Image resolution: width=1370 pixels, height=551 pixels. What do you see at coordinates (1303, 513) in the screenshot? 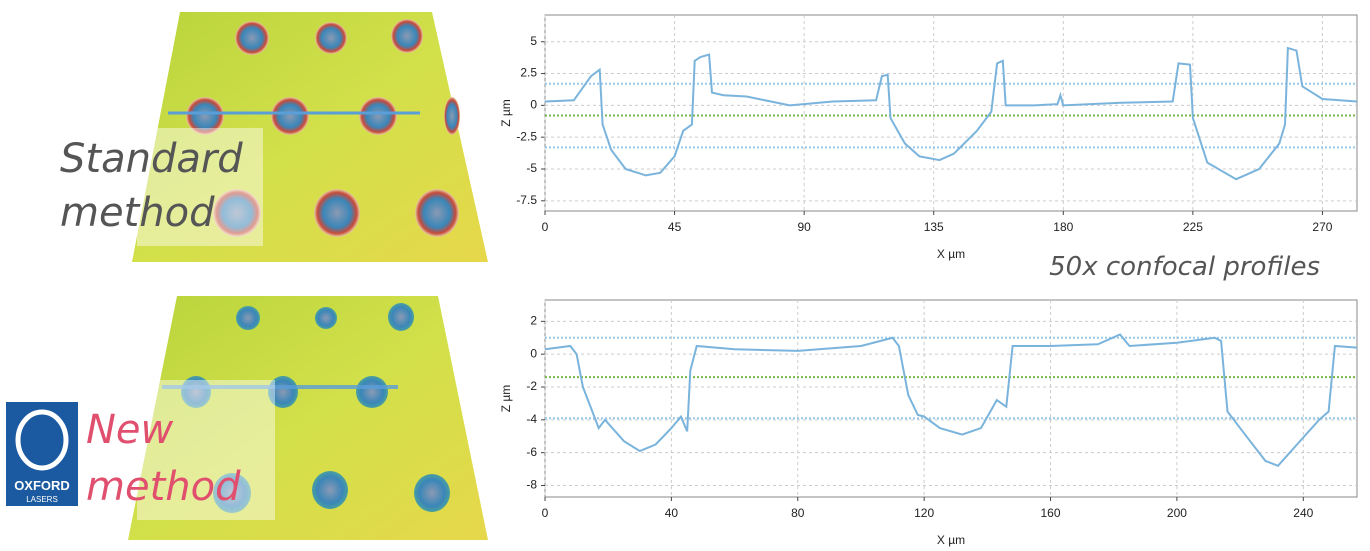
I see `x-tick-label: 240` at bounding box center [1303, 513].